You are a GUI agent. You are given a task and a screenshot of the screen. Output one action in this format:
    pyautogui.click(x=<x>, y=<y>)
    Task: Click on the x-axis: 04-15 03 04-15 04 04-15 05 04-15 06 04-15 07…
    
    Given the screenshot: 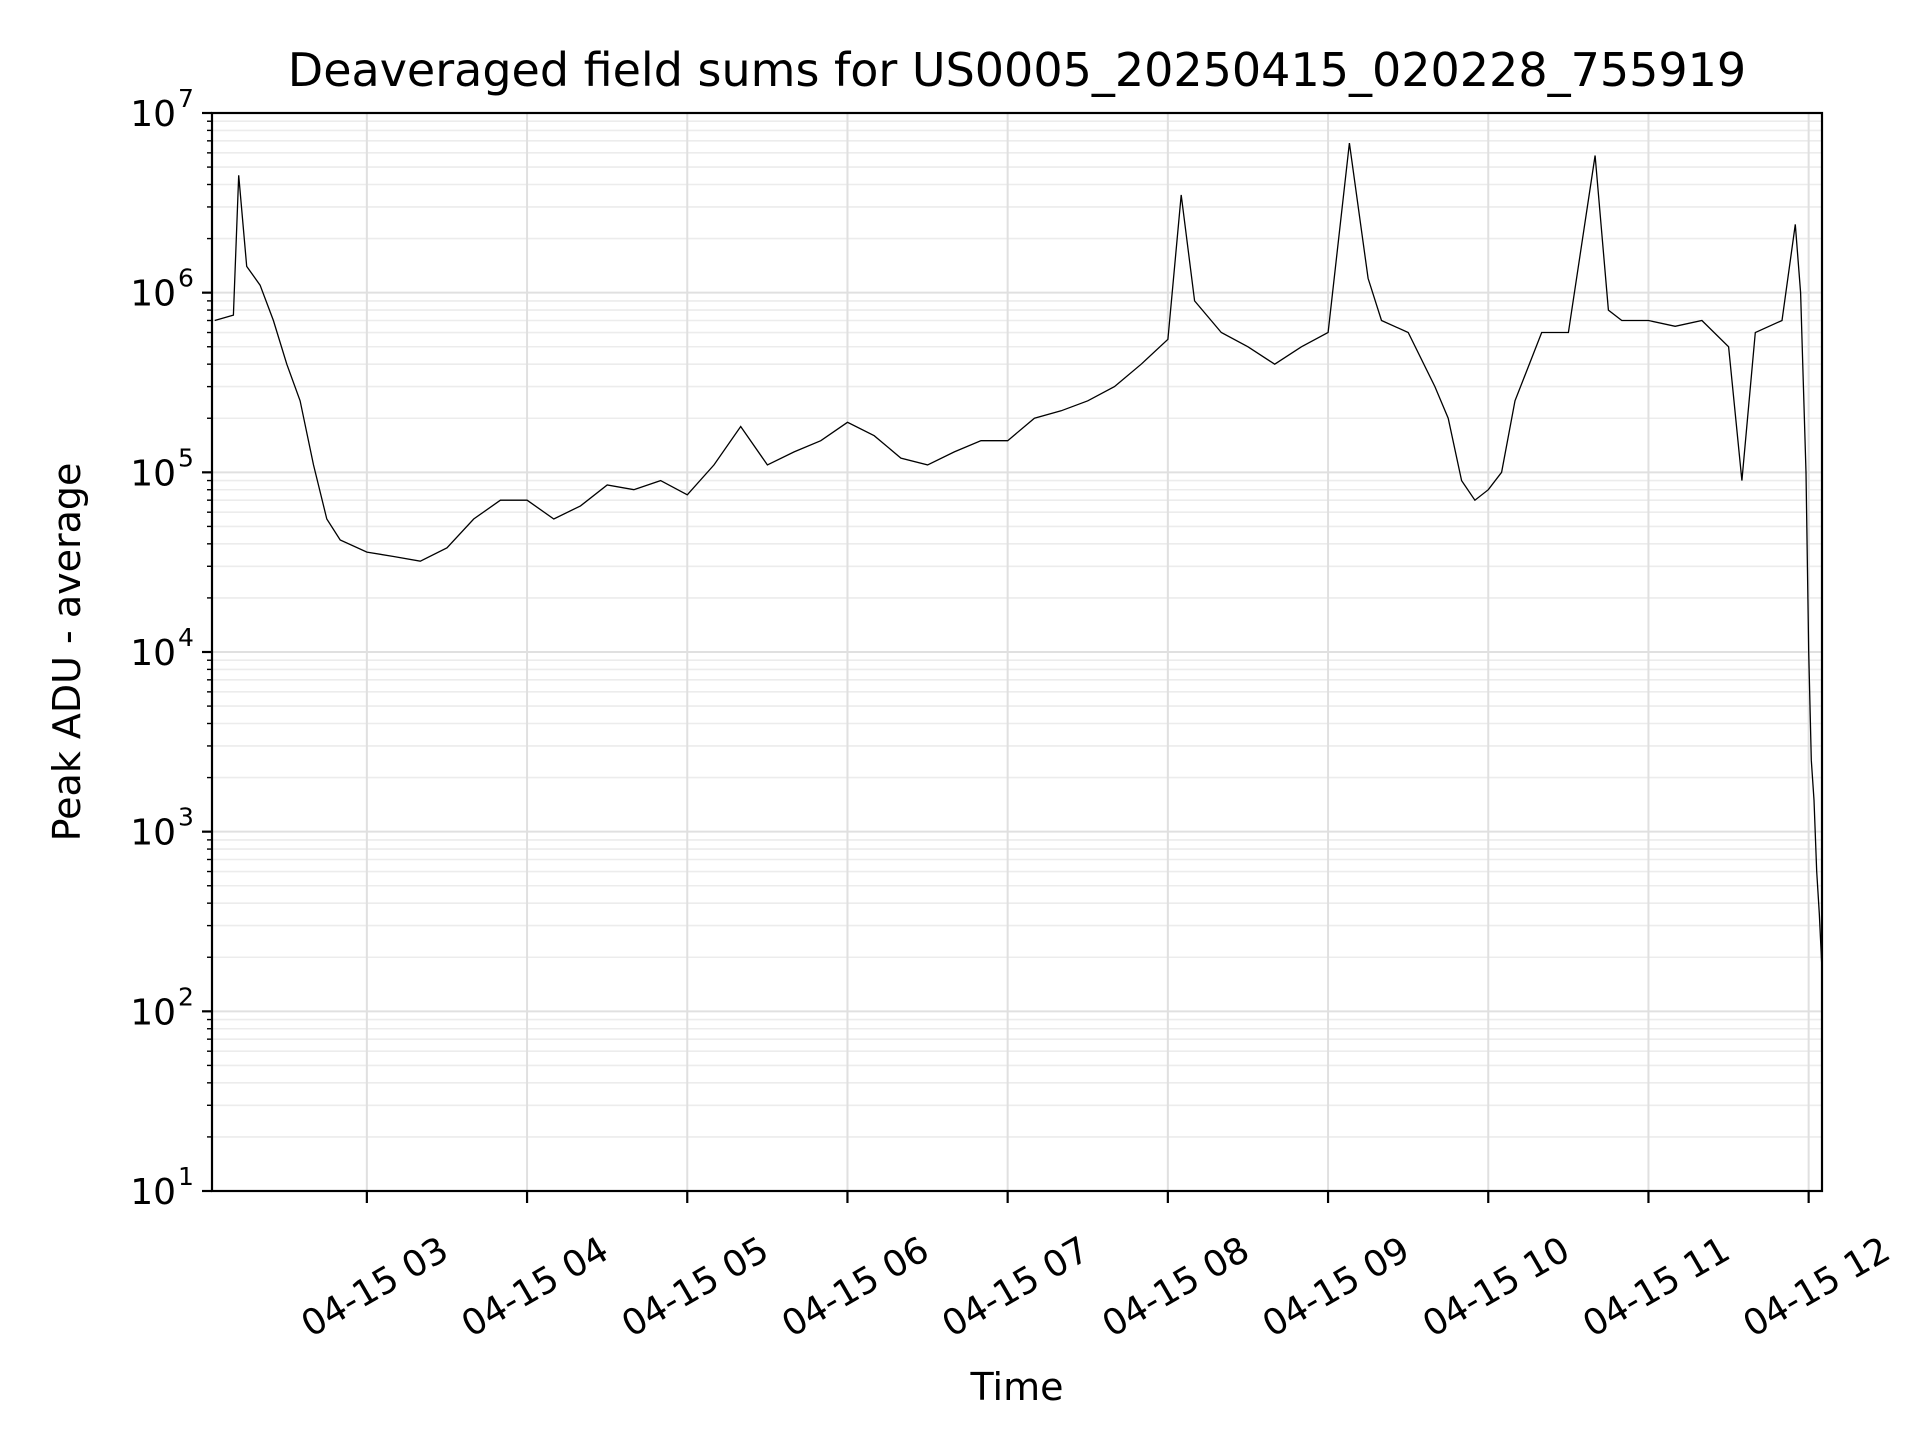 What is the action you would take?
    pyautogui.click(x=1096, y=1268)
    